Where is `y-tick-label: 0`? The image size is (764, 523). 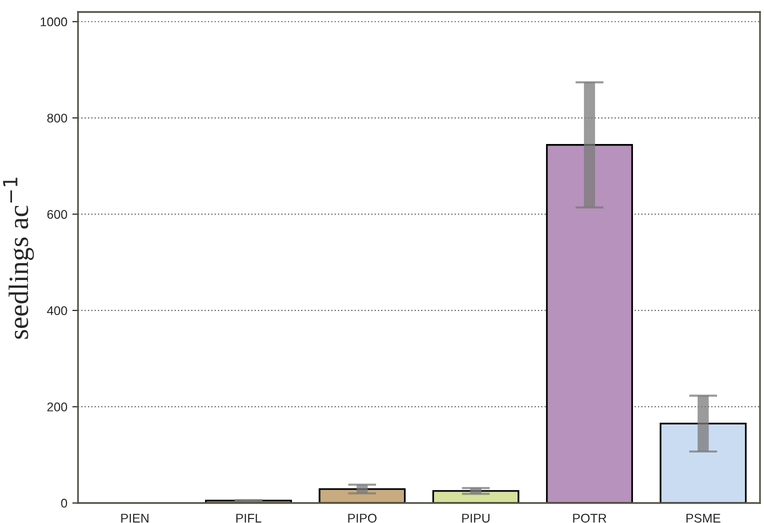 y-tick-label: 0 is located at coordinates (64, 503).